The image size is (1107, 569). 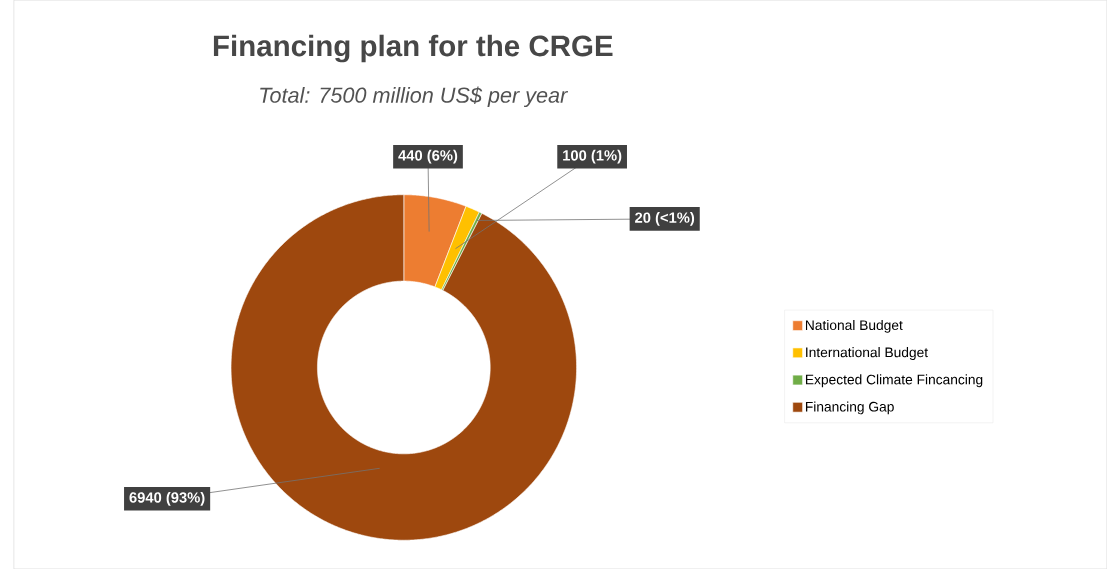 I want to click on chart-subtitle: Total: 7500 million US$ per year, so click(x=414, y=97).